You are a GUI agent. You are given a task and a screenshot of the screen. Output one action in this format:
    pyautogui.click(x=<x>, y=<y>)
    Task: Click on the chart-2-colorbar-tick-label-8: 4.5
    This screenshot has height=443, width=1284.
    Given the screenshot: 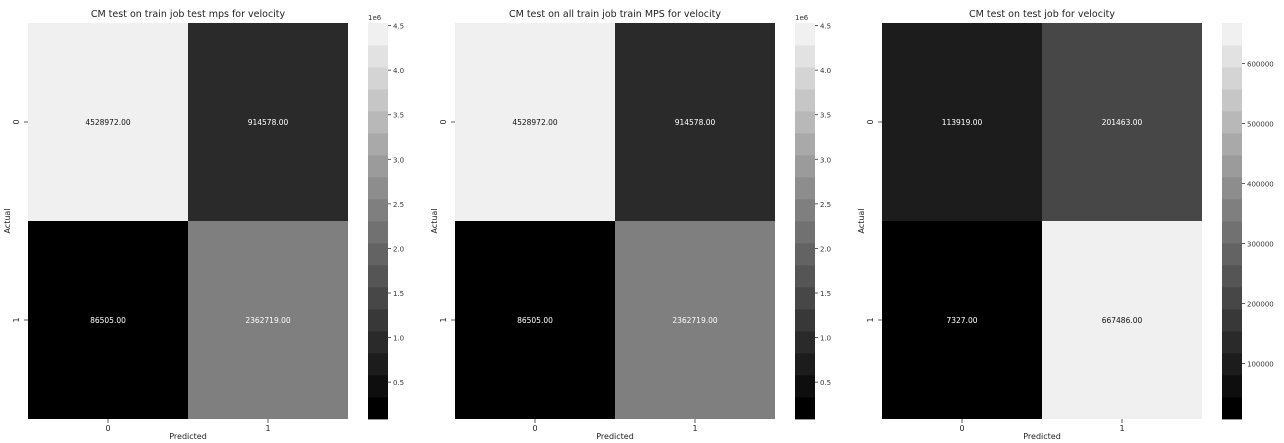 What is the action you would take?
    pyautogui.click(x=825, y=27)
    